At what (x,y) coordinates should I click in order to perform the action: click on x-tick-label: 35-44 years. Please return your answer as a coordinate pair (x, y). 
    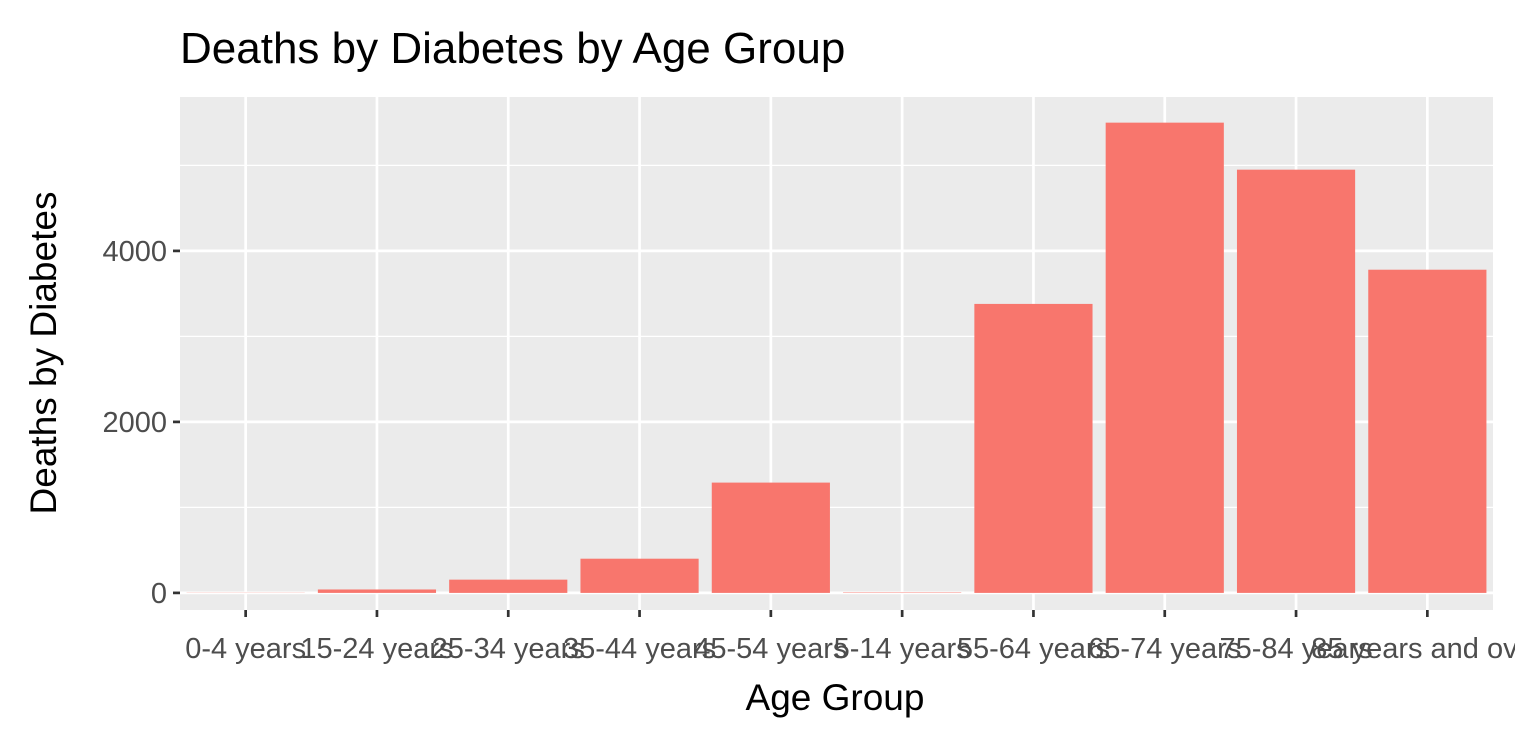
    Looking at the image, I should click on (639, 649).